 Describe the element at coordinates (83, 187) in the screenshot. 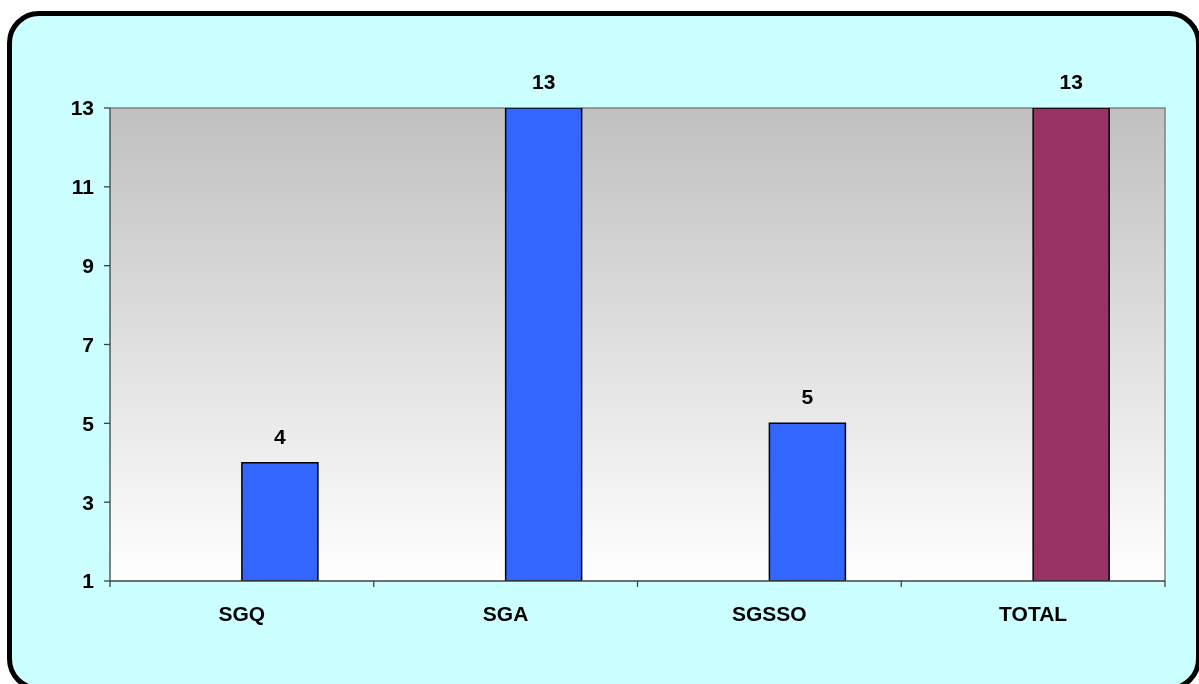

I see `y-tick-label: 11` at that location.